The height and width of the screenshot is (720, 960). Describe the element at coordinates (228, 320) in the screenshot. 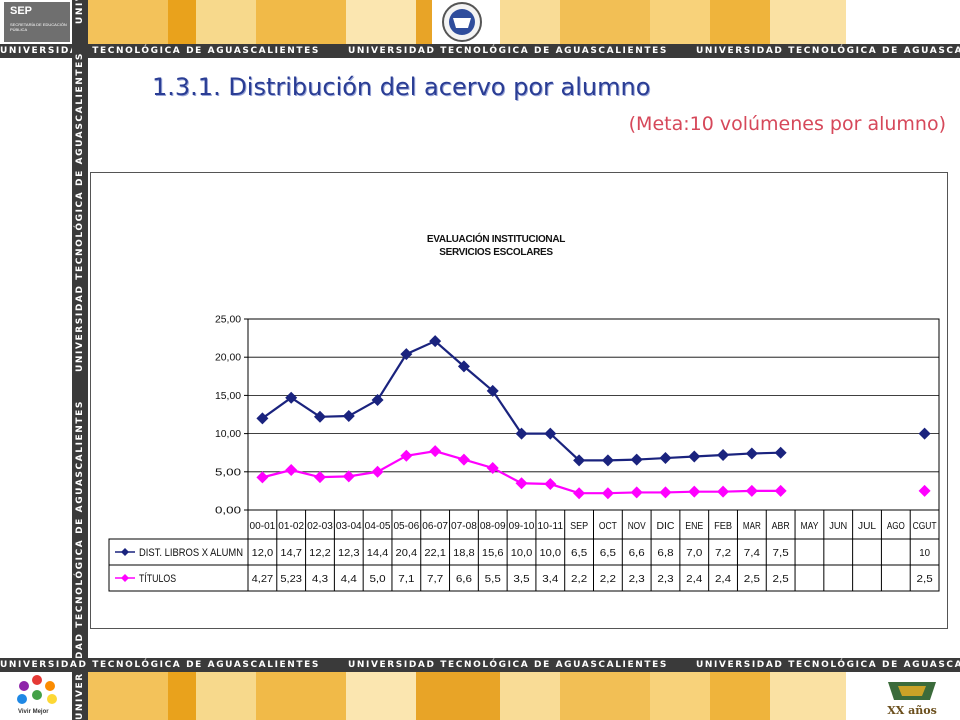

I see `y-tick-label: 25,00` at that location.